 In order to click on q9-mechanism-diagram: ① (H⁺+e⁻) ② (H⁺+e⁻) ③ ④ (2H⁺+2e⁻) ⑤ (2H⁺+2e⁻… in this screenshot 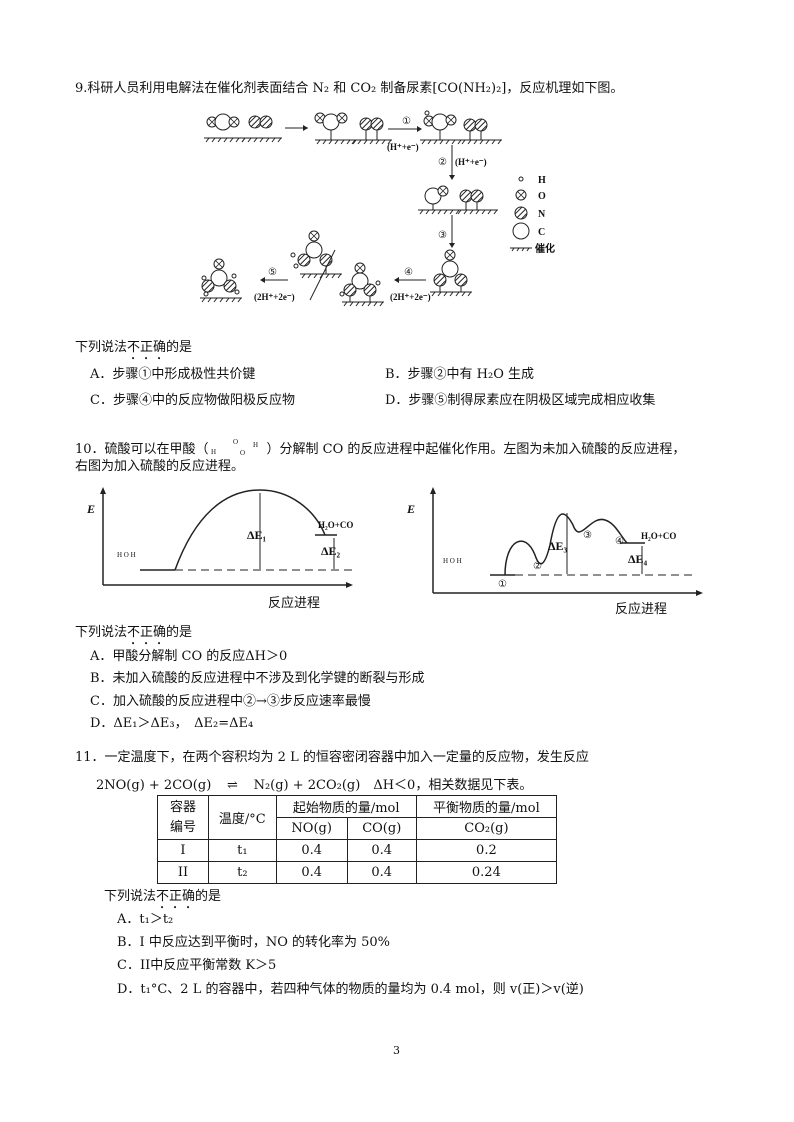, I will do `click(377, 208)`.